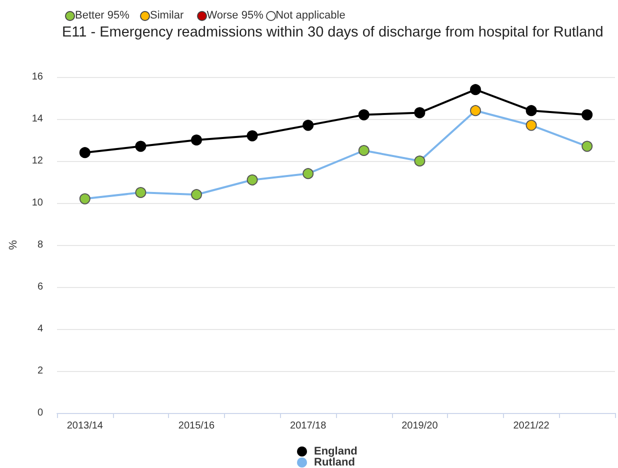 This screenshot has height=468, width=618. Describe the element at coordinates (40, 329) in the screenshot. I see `y-tick-label: 4` at that location.